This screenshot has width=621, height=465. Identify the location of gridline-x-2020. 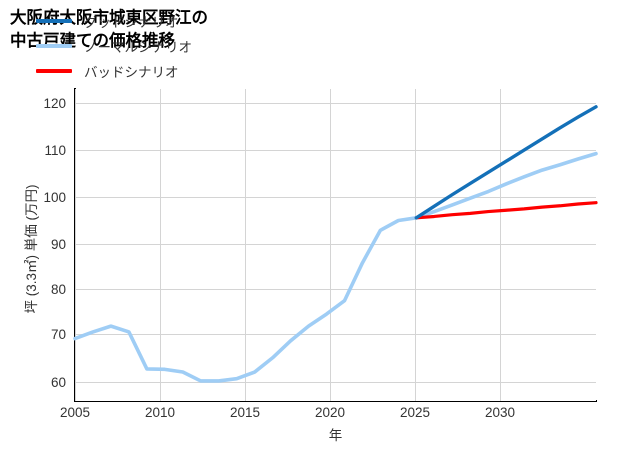
(330, 245).